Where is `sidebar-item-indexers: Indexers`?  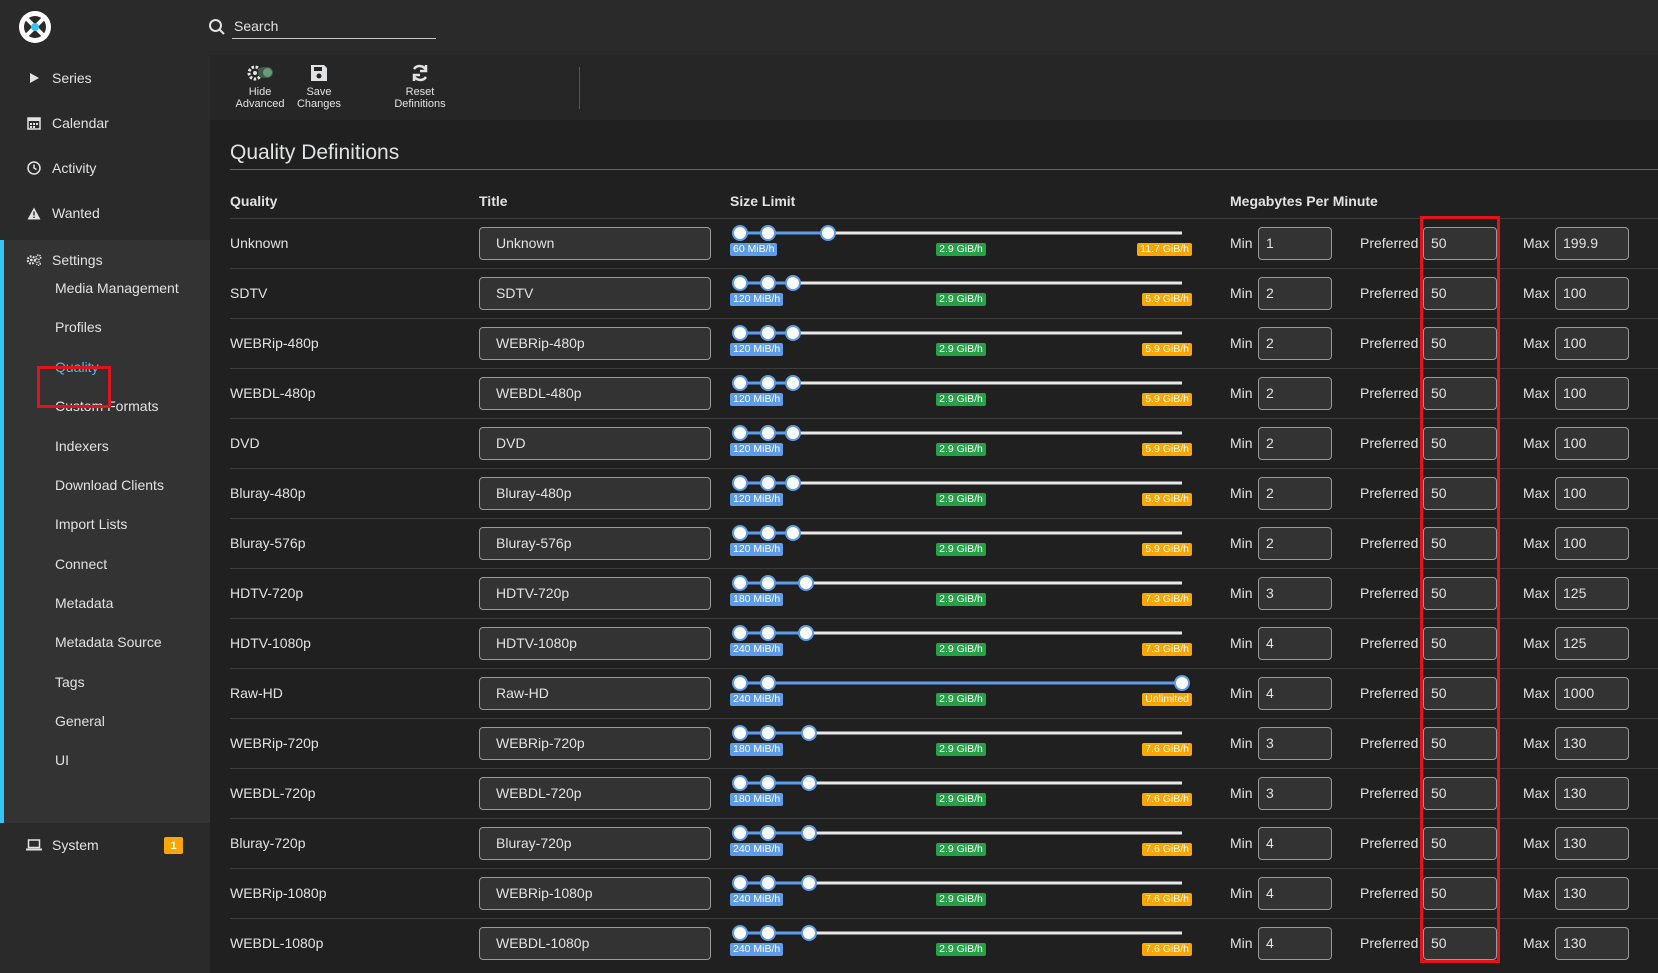
sidebar-item-indexers: Indexers is located at coordinates (82, 446).